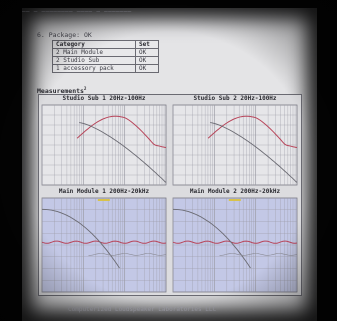 This screenshot has width=337, height=321. I want to click on table-row: 2 Studio Sub OK, so click(105, 60).